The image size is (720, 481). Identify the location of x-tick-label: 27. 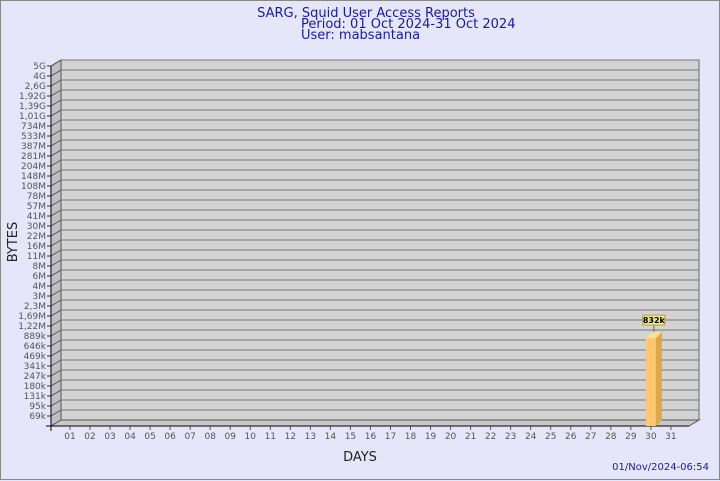
(590, 437).